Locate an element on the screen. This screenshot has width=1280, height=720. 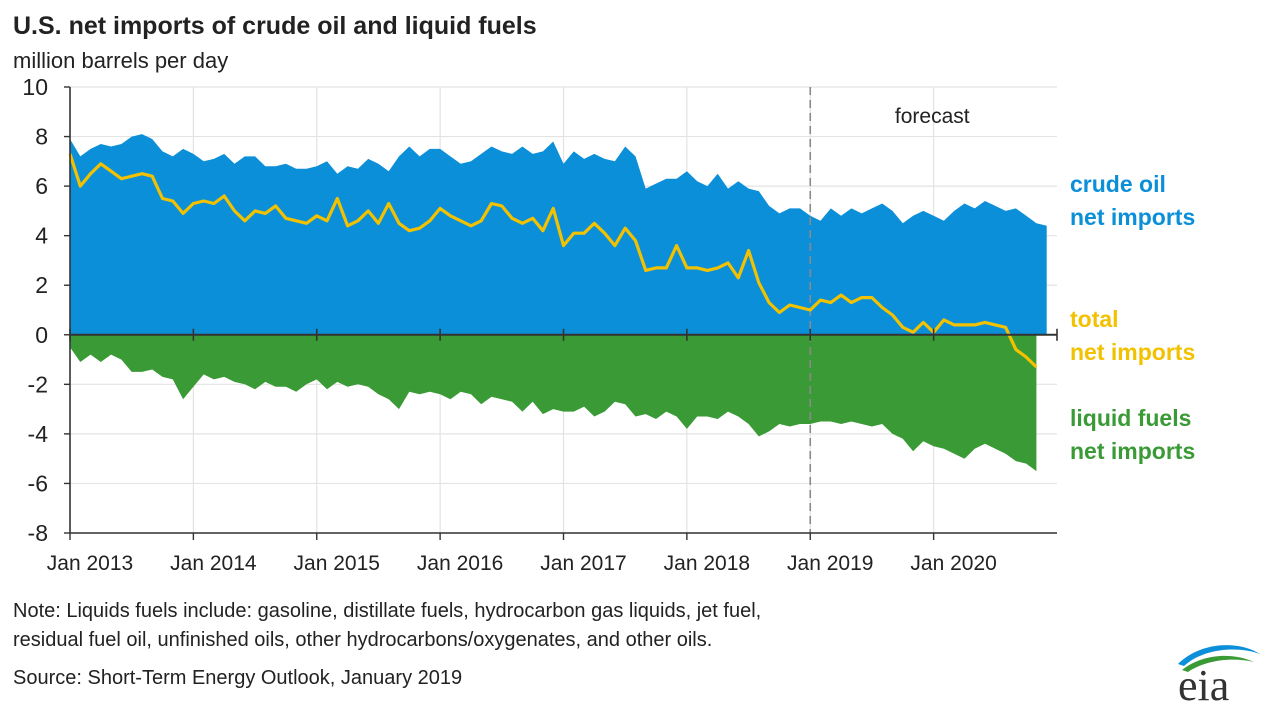
liquid-fuels-area is located at coordinates (553, 403).